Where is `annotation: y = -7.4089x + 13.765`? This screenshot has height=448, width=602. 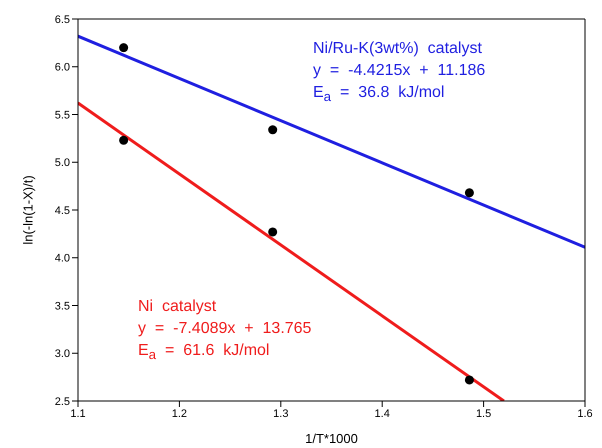
annotation: y = -7.4089x + 13.765 is located at coordinates (225, 329).